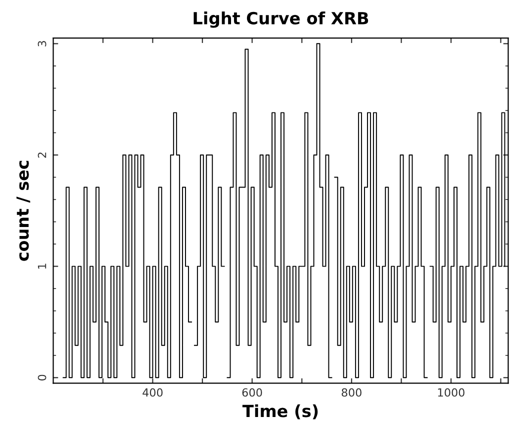  Describe the element at coordinates (42, 43) in the screenshot. I see `y-tick-label: 3` at that location.